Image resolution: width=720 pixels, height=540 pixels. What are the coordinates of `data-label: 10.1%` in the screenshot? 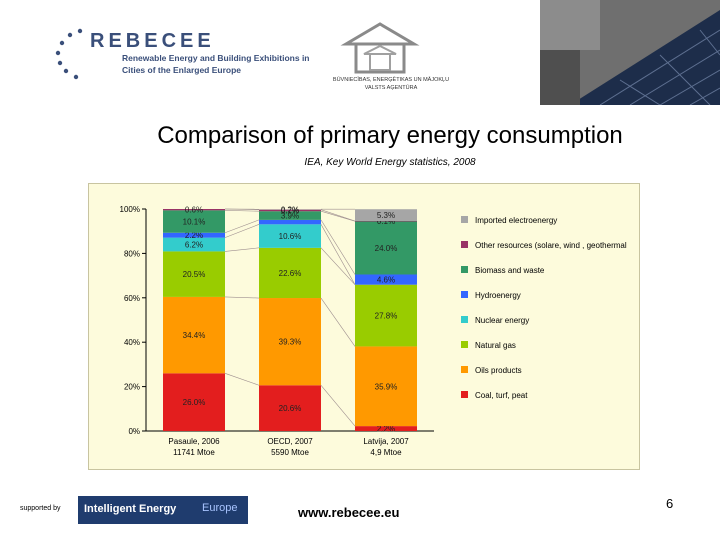 It's located at (194, 222).